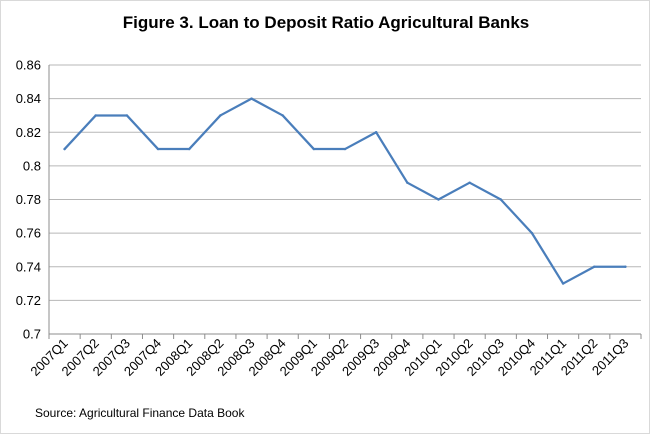  I want to click on y-tick-label: 0.82, so click(28, 132).